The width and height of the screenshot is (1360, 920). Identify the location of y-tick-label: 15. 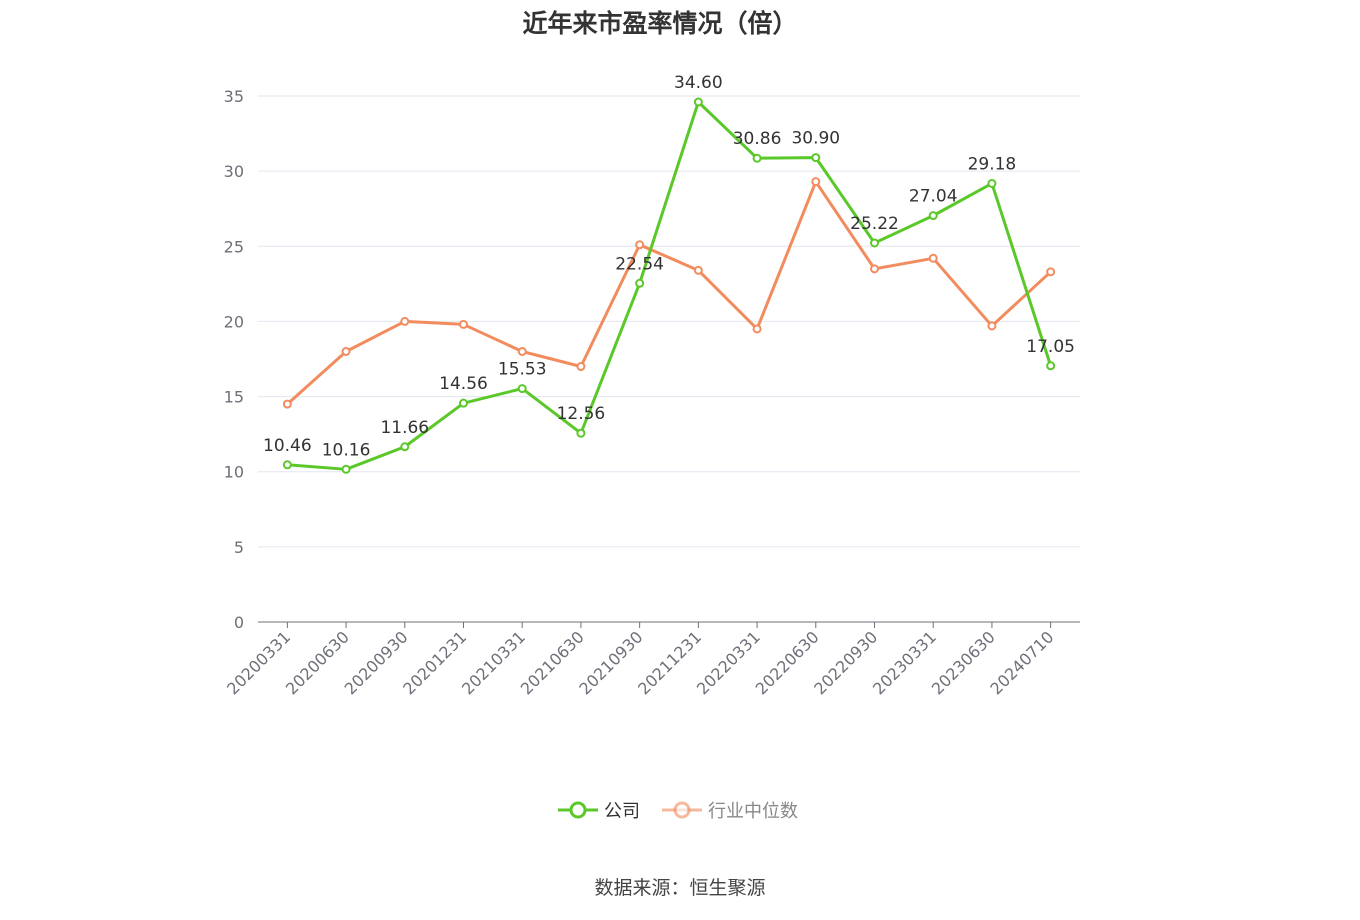
(234, 397).